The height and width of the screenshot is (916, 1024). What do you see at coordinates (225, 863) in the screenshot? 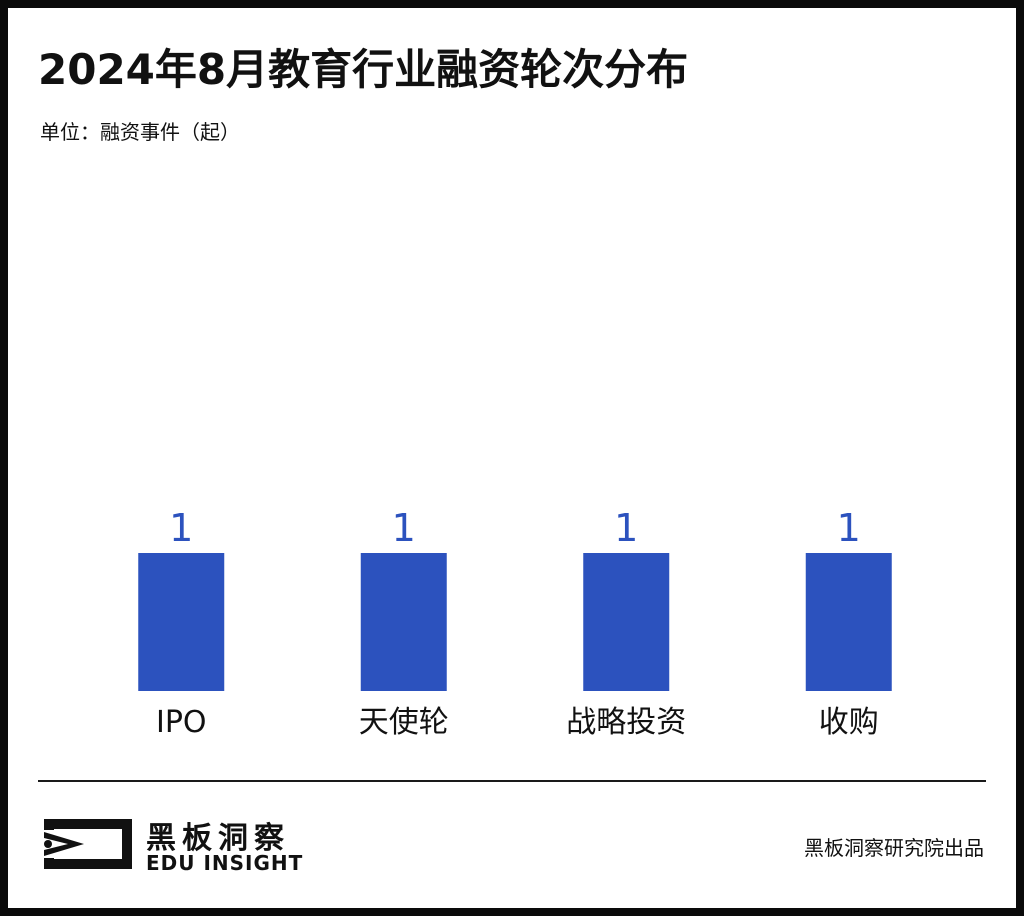
I see `brand-name-en: EDU INSIGHT` at bounding box center [225, 863].